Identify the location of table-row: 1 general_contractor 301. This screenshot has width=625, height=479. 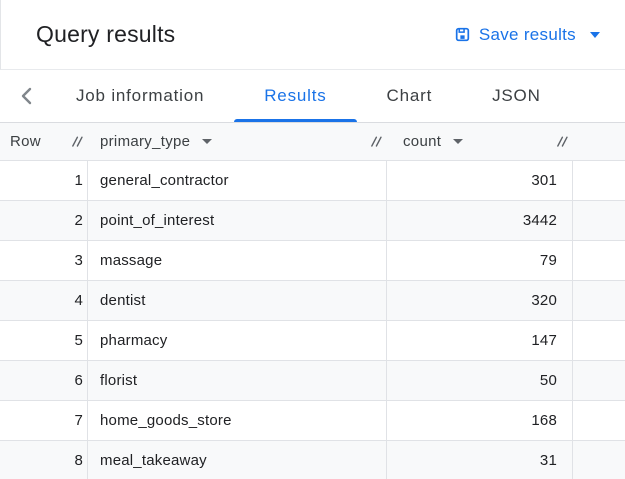
(312, 181).